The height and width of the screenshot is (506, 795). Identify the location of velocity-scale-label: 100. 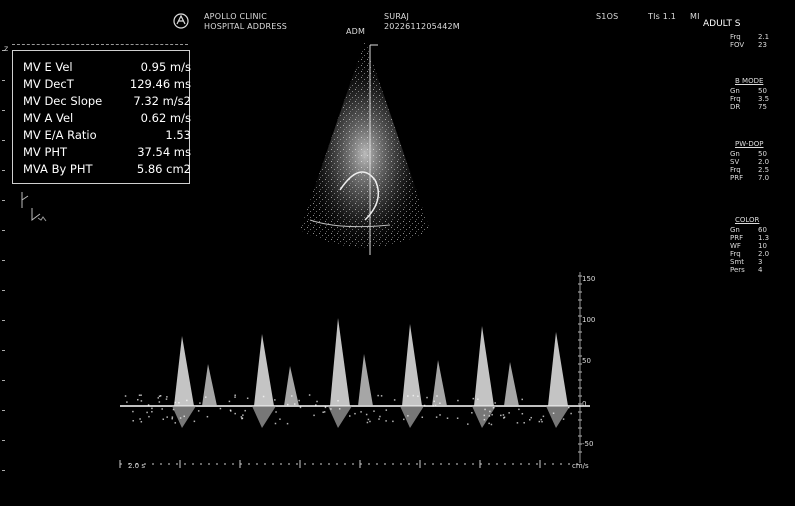
(588, 320).